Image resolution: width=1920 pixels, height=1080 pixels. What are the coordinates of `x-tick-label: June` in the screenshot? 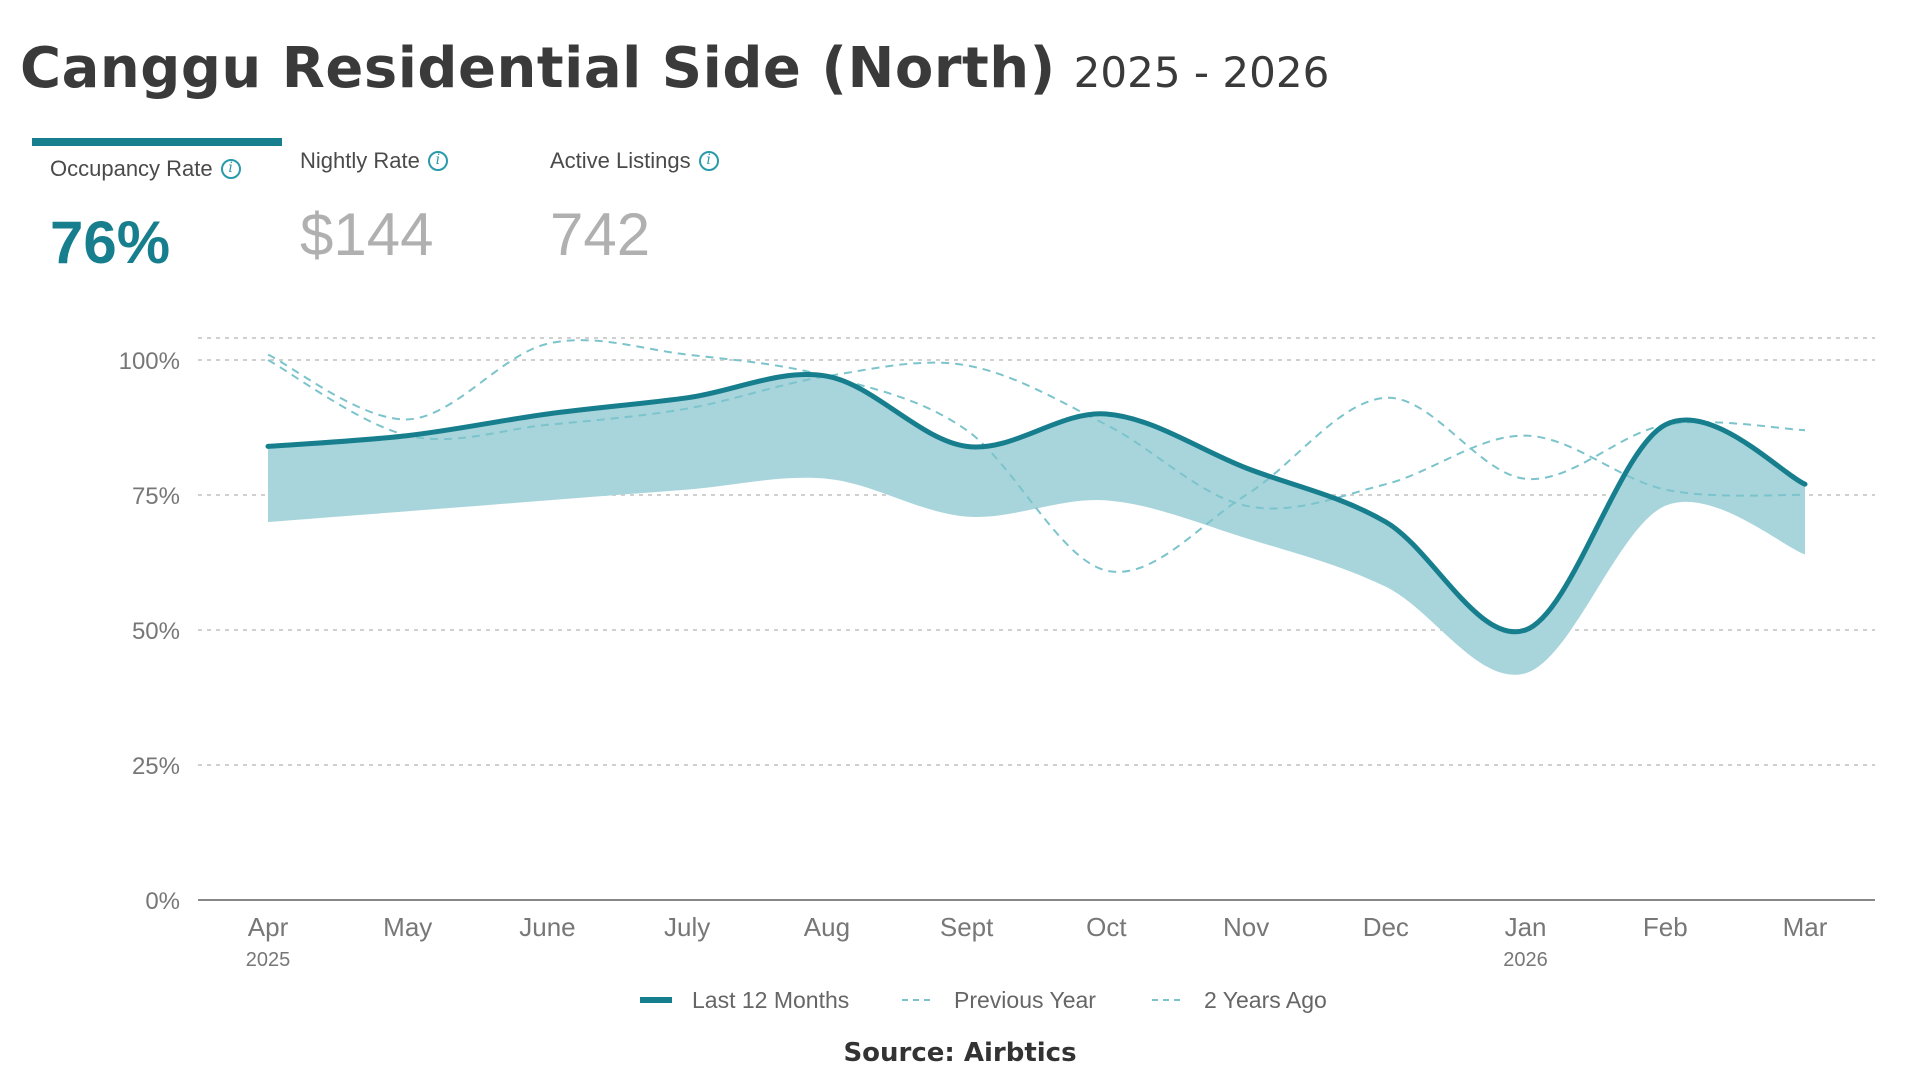 It's located at (547, 927).